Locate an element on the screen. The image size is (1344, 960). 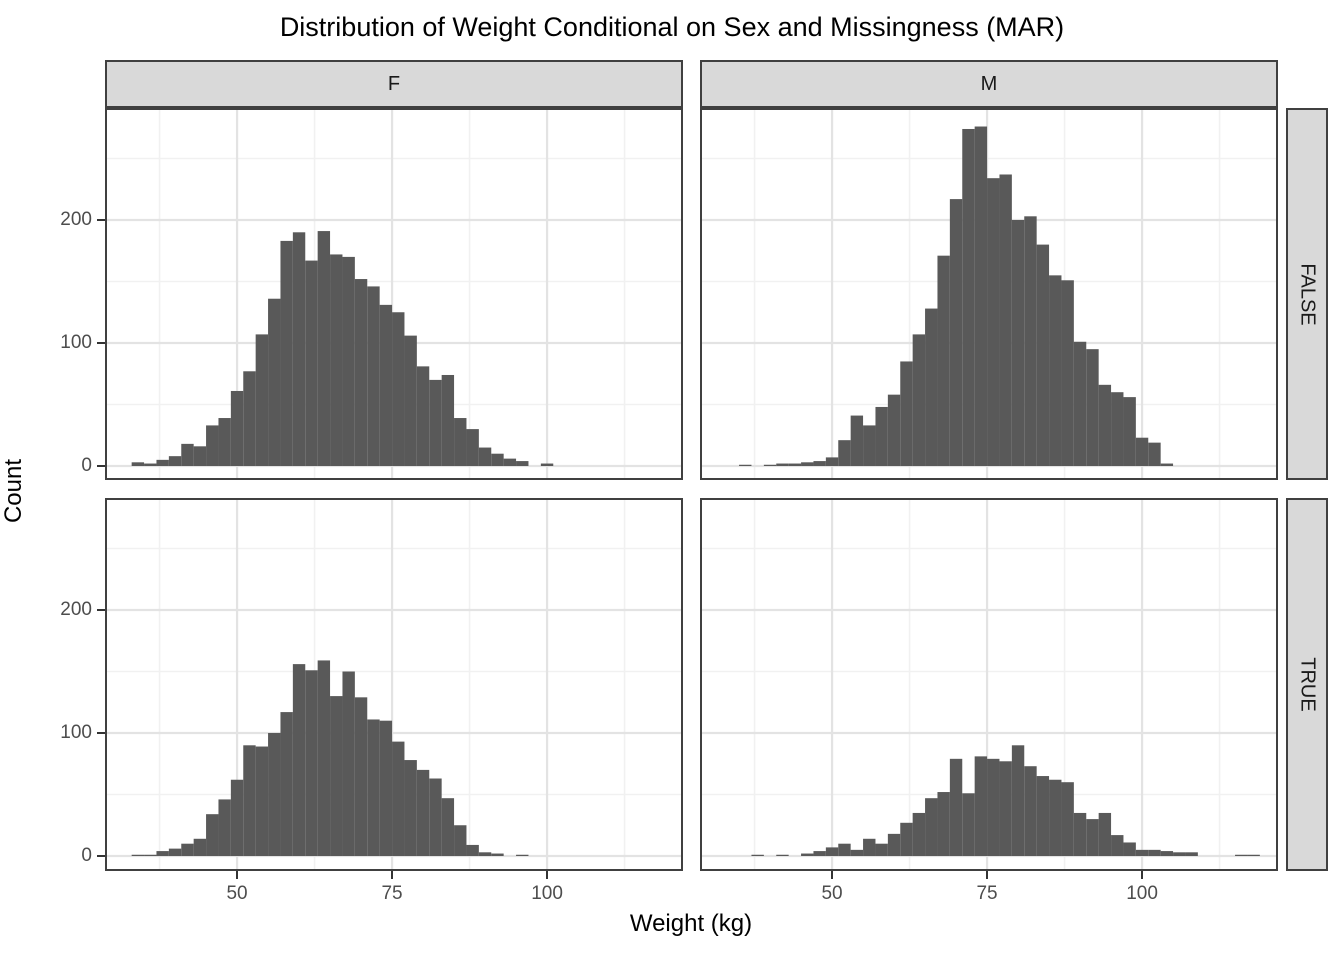
y-tick-label: 0 is located at coordinates (86, 465).